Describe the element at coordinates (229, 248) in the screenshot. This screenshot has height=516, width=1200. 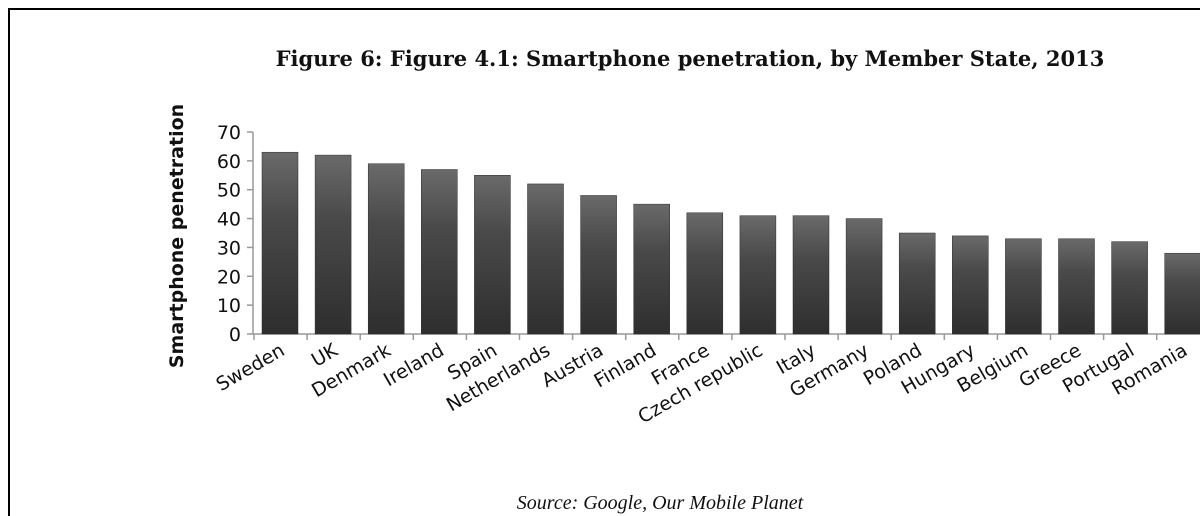
I see `y-tick-label: 30` at that location.